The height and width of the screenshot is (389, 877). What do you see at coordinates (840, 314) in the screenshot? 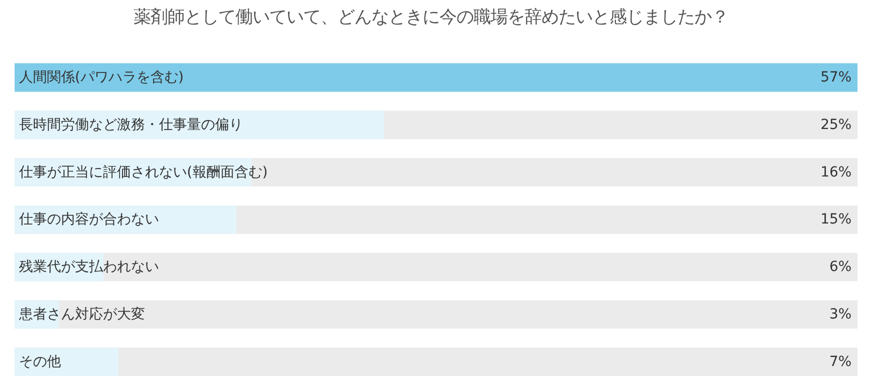
I see `data-label: 3%` at bounding box center [840, 314].